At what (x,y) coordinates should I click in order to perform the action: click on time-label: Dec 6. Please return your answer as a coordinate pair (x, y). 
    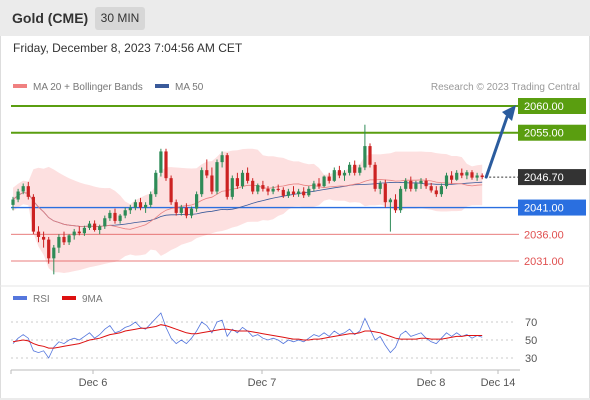
    Looking at the image, I should click on (93, 383).